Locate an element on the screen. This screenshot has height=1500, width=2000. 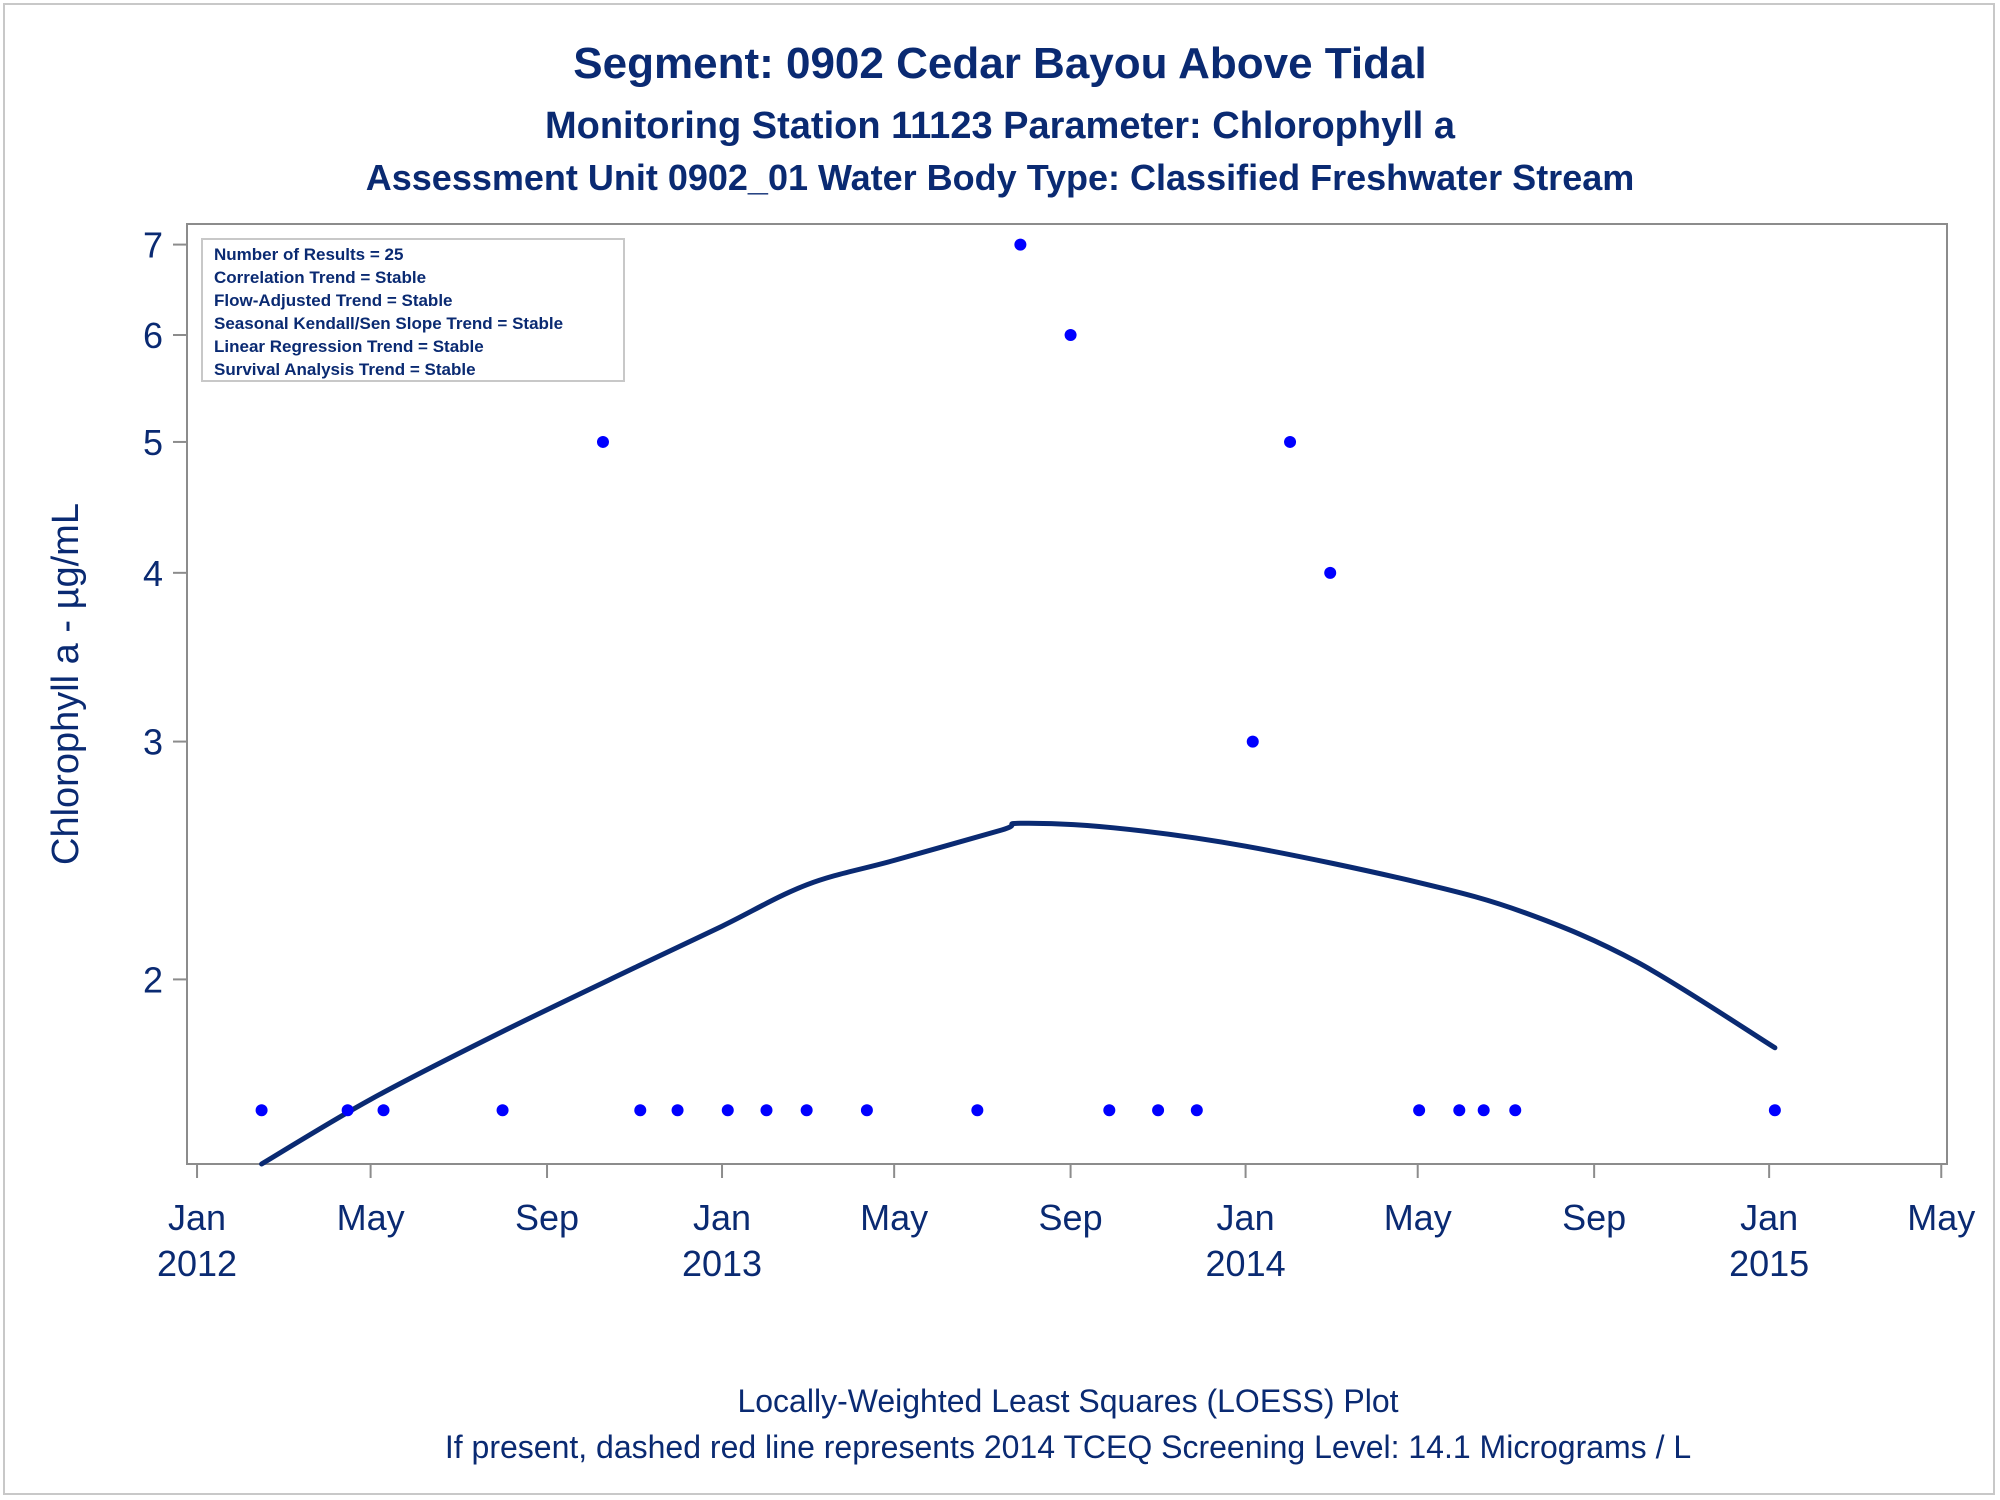
chart-title: Segment: 0902 Cedar Bayou Above Tidal is located at coordinates (999, 63).